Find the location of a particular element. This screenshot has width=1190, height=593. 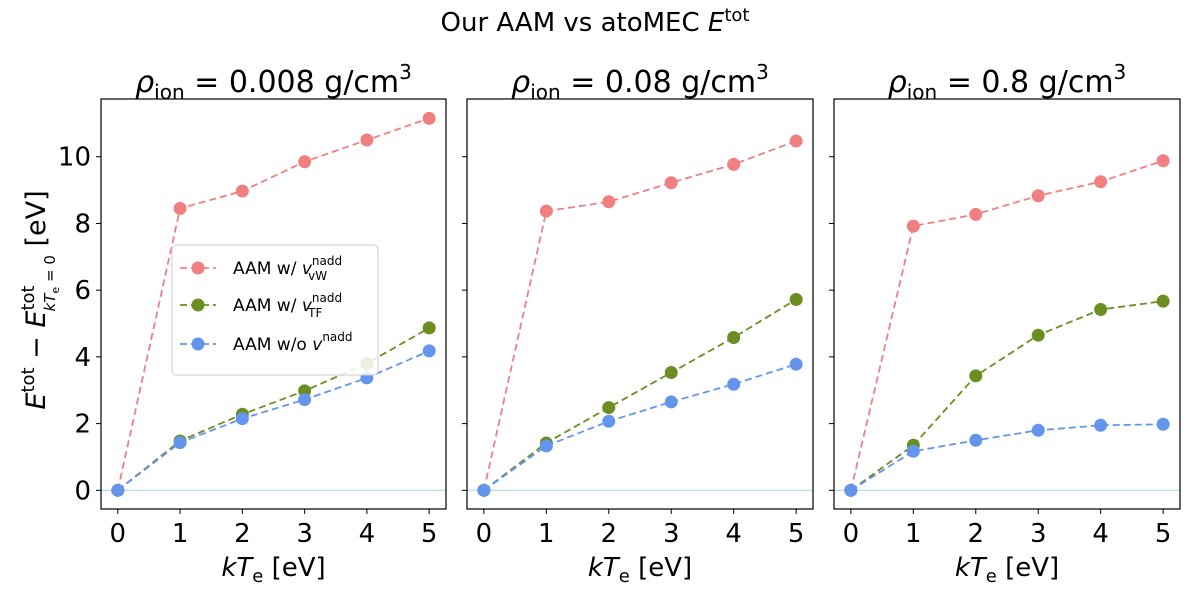

legend-label: AAM w/ vnadd vW is located at coordinates (287, 268).